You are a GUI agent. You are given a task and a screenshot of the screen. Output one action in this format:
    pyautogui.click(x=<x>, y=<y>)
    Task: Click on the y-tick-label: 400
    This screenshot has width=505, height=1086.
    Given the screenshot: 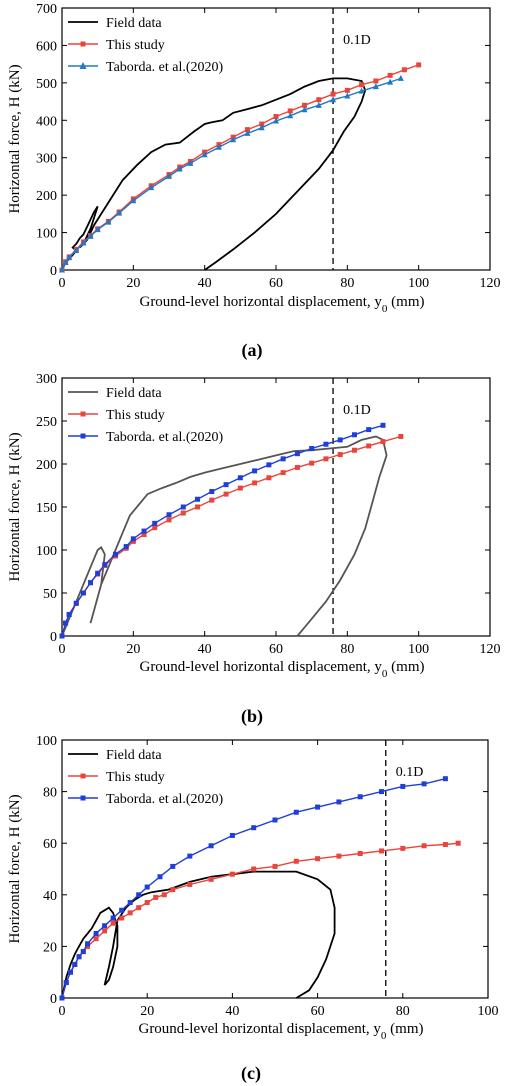 What is the action you would take?
    pyautogui.click(x=46, y=121)
    